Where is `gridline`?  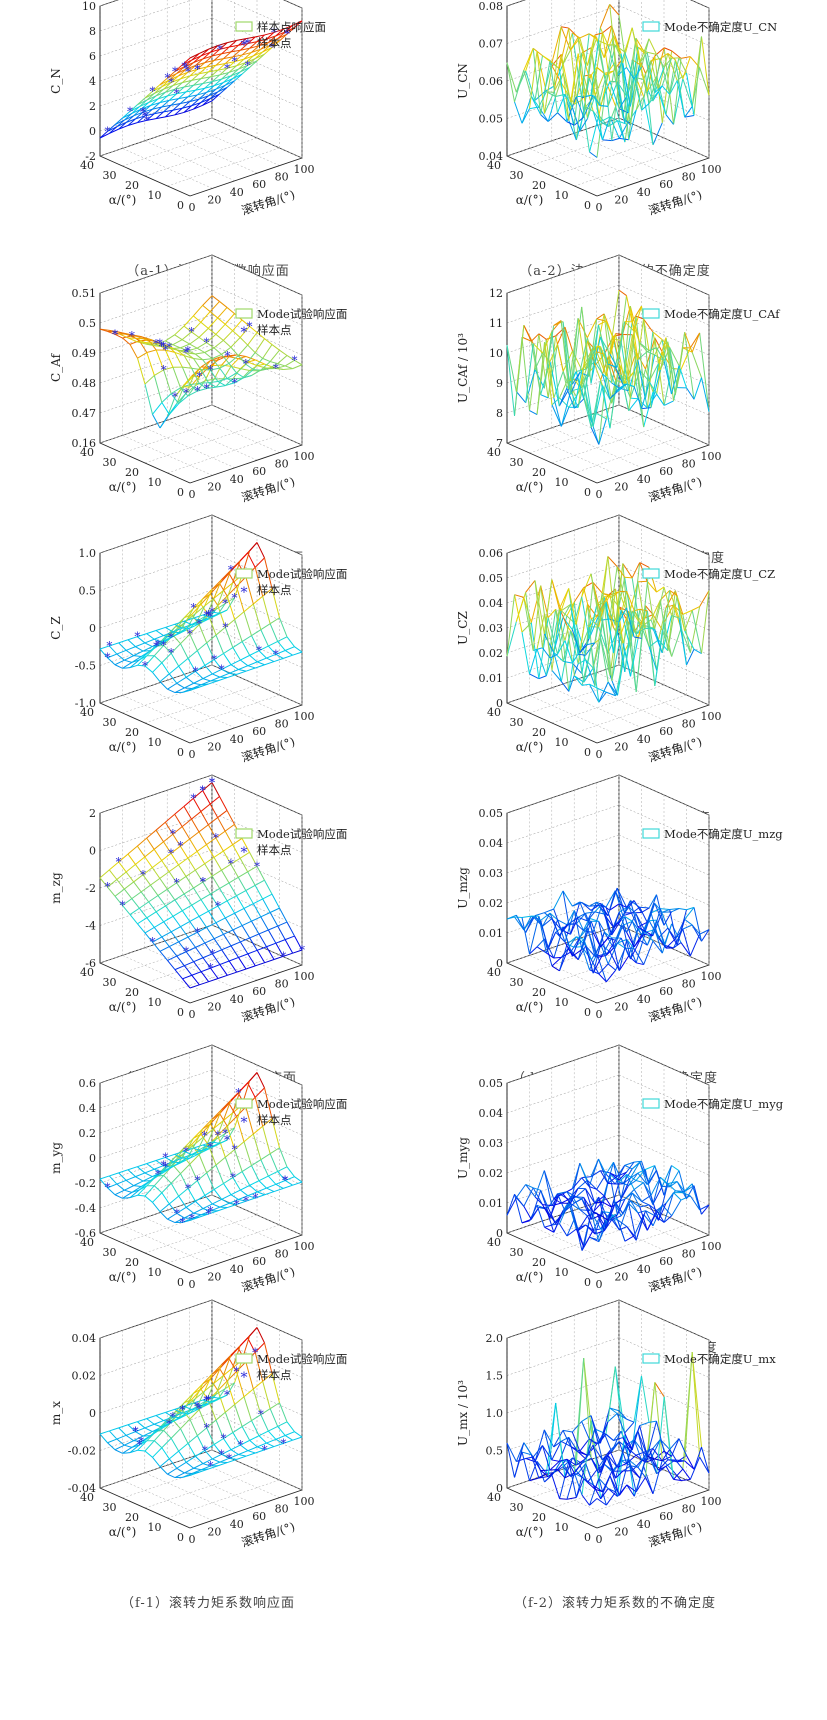
gridline is located at coordinates (619, 440).